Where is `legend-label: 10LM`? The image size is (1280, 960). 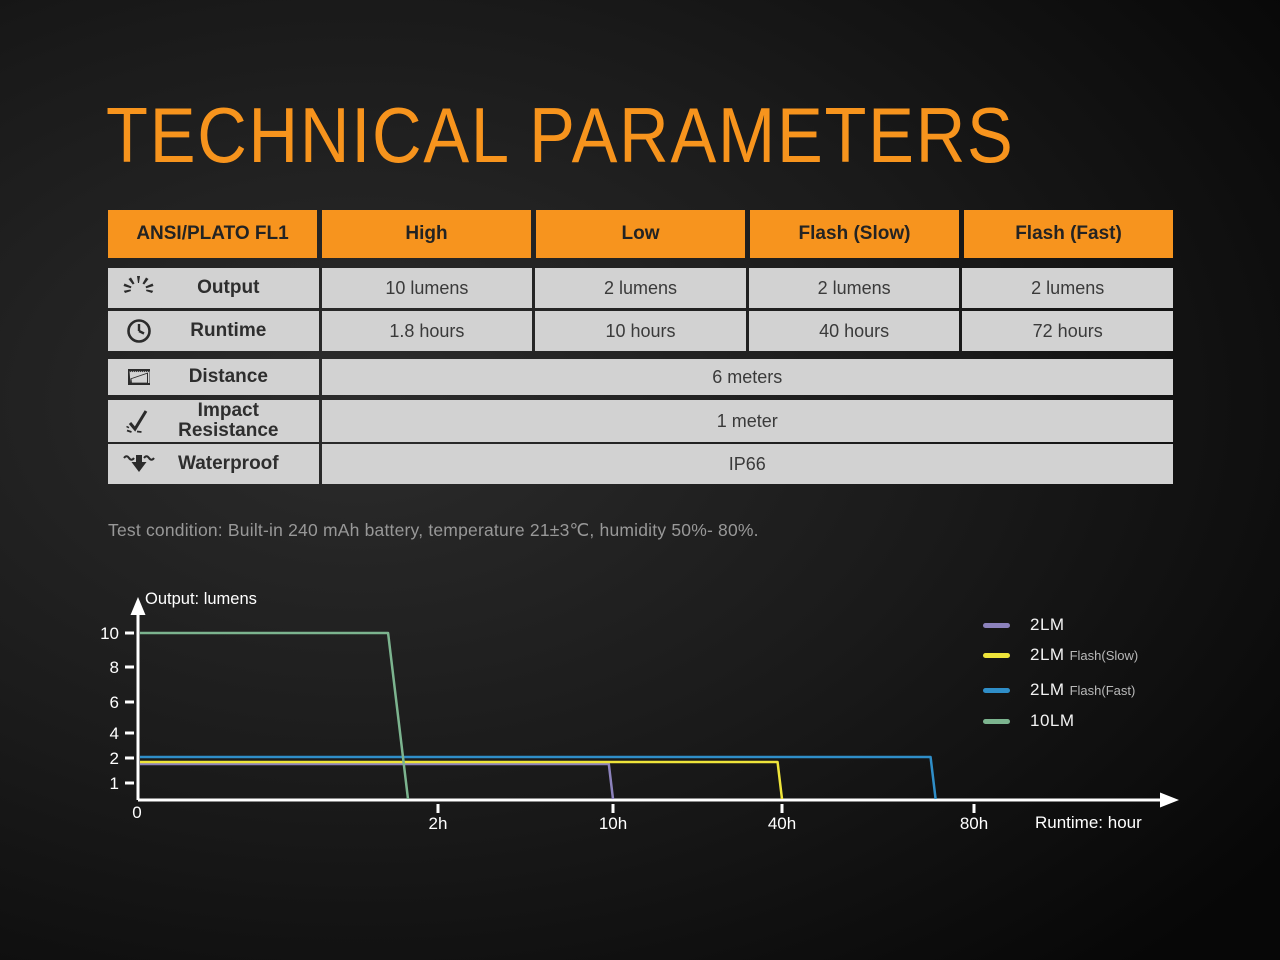
legend-label: 10LM is located at coordinates (1052, 720).